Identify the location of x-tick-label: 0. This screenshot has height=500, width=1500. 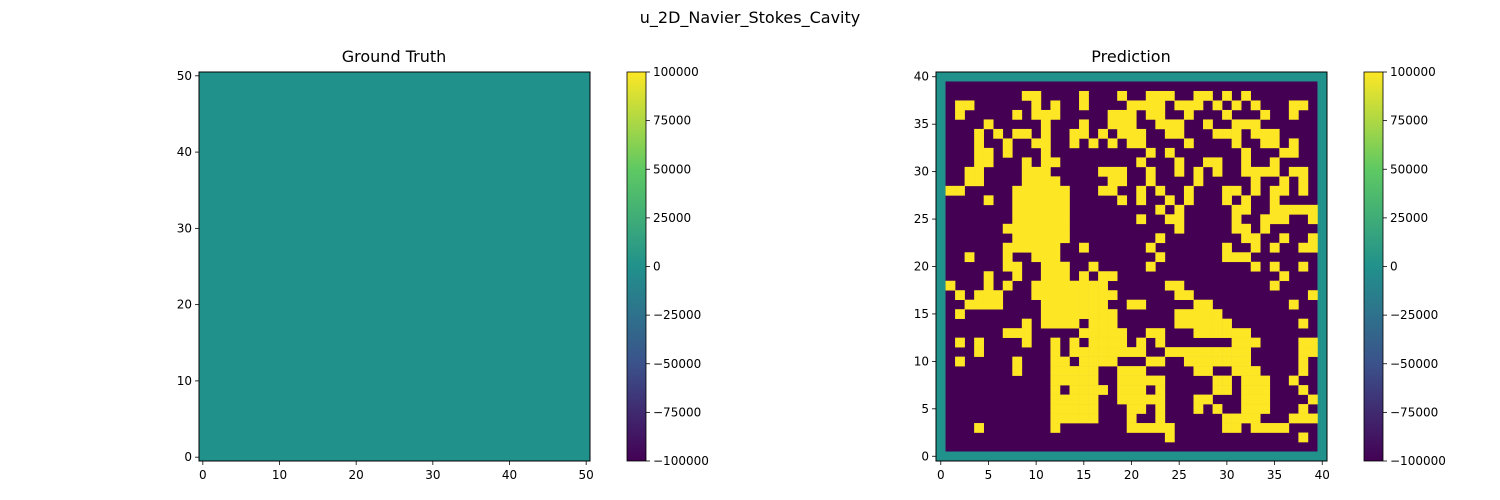
(203, 475).